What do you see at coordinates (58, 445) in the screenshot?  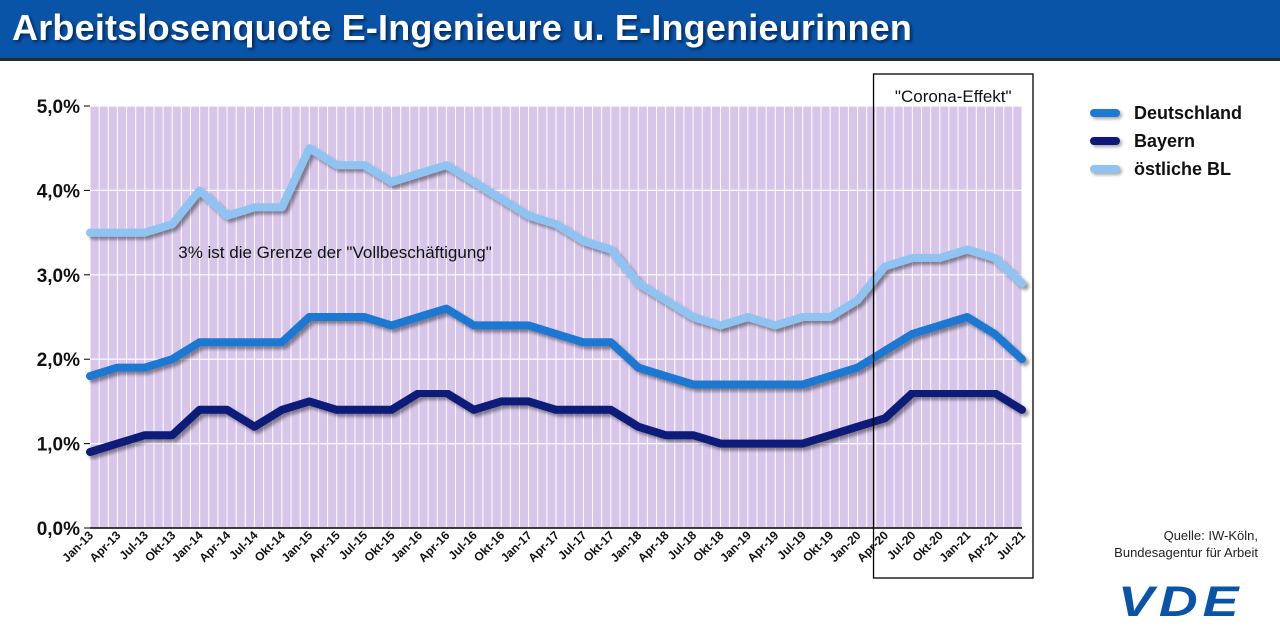 I see `y-tick-label: 1,0%` at bounding box center [58, 445].